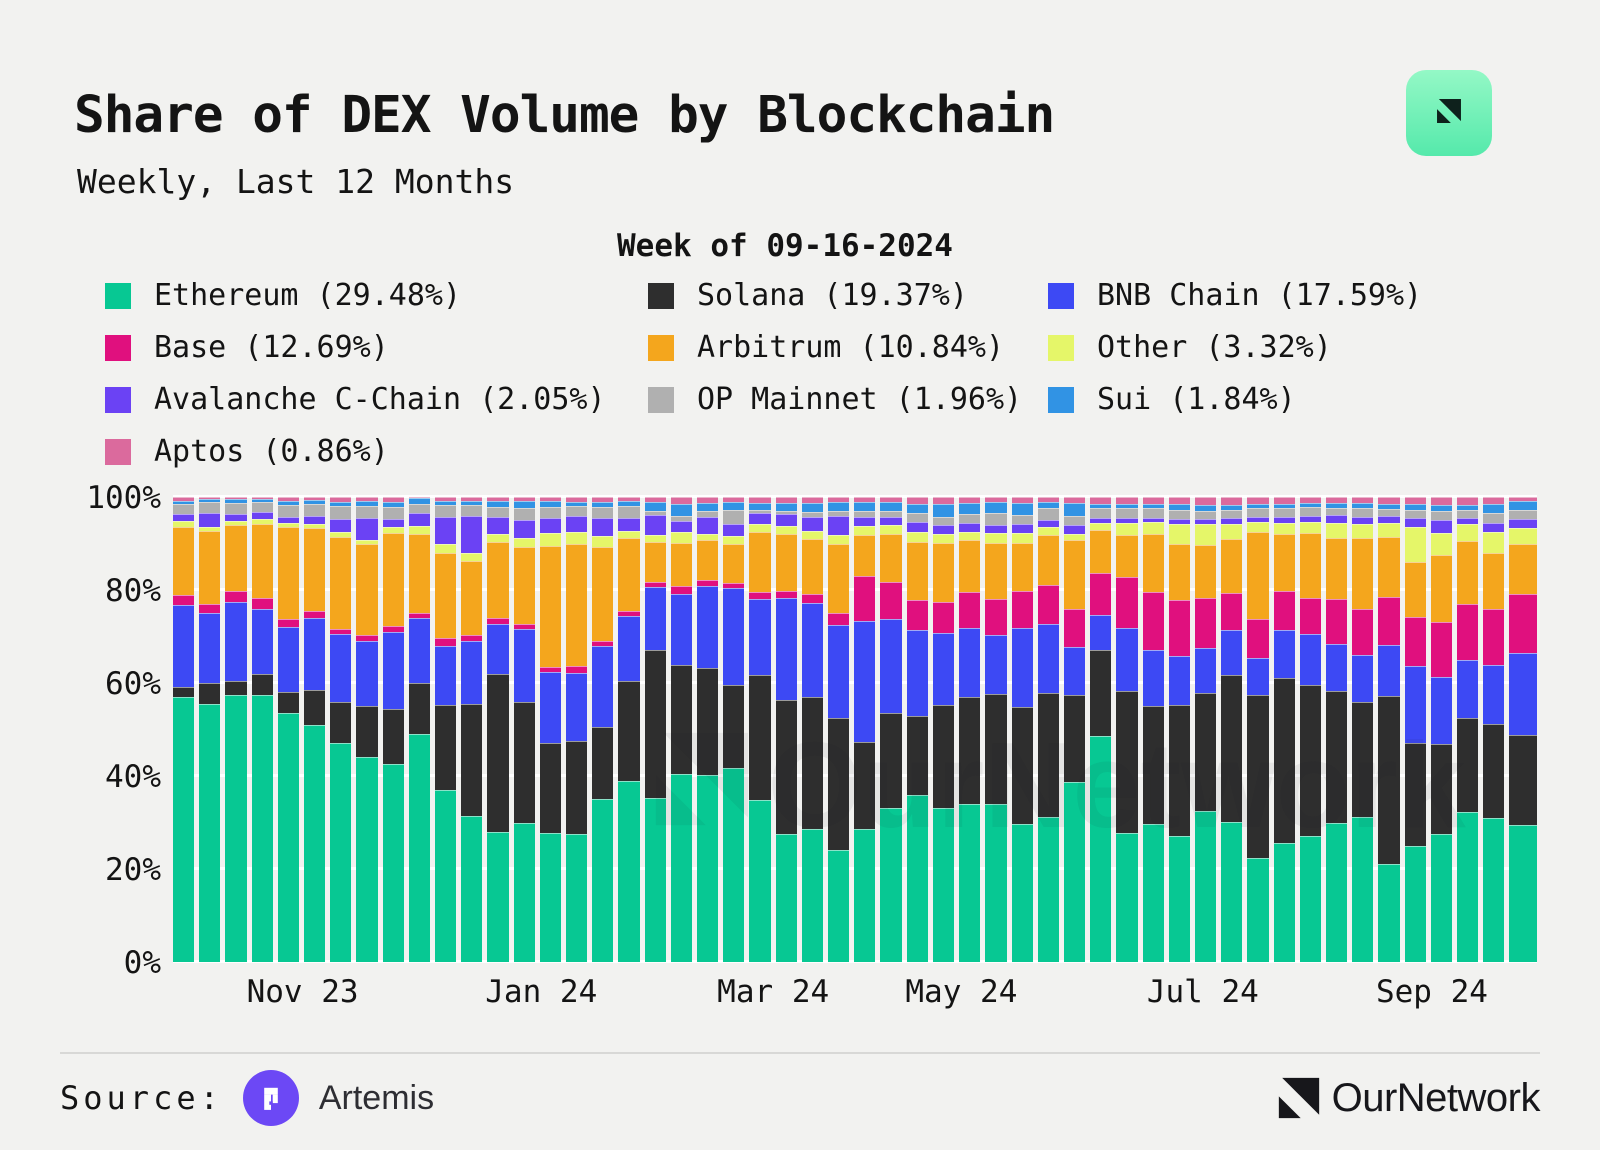  I want to click on bar-week-09-09-2024, so click(1494, 729).